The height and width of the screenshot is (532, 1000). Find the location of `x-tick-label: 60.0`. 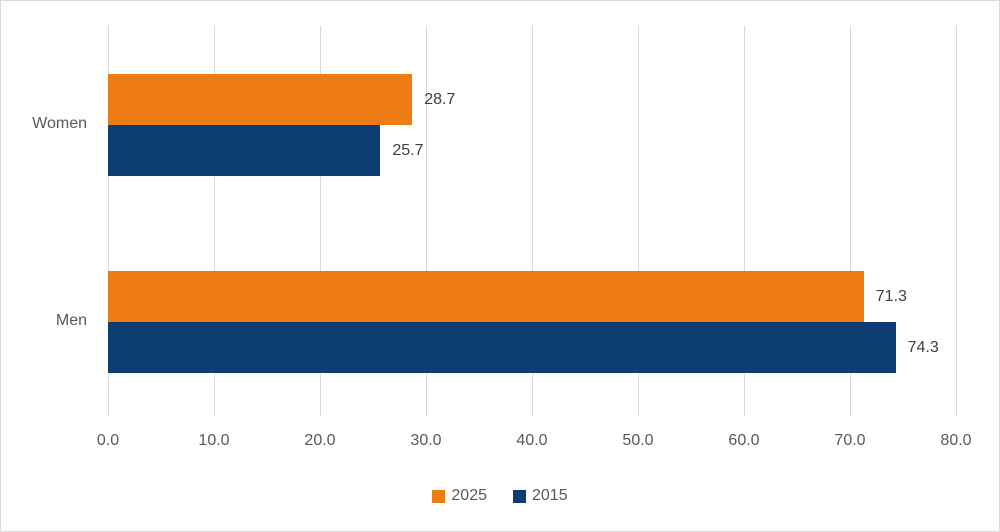

x-tick-label: 60.0 is located at coordinates (744, 440).